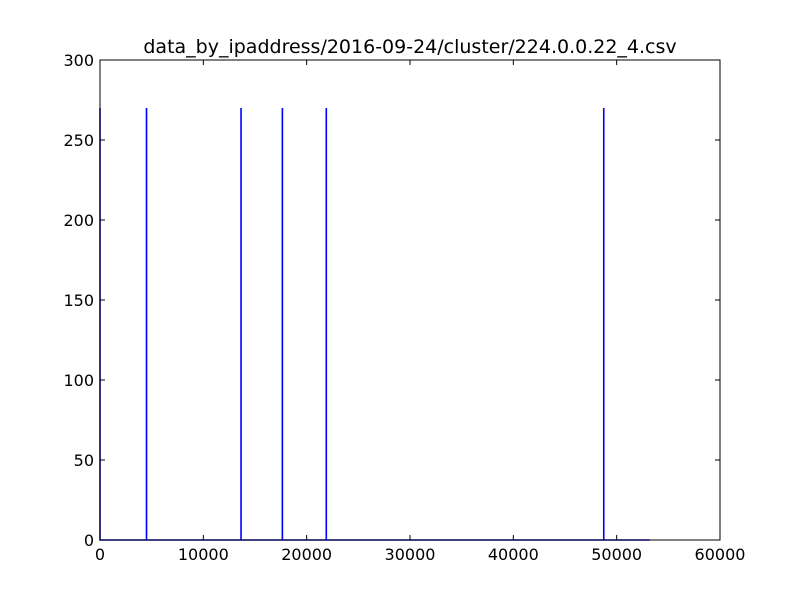 This screenshot has width=800, height=600. I want to click on x-tick-label: 40000, so click(513, 554).